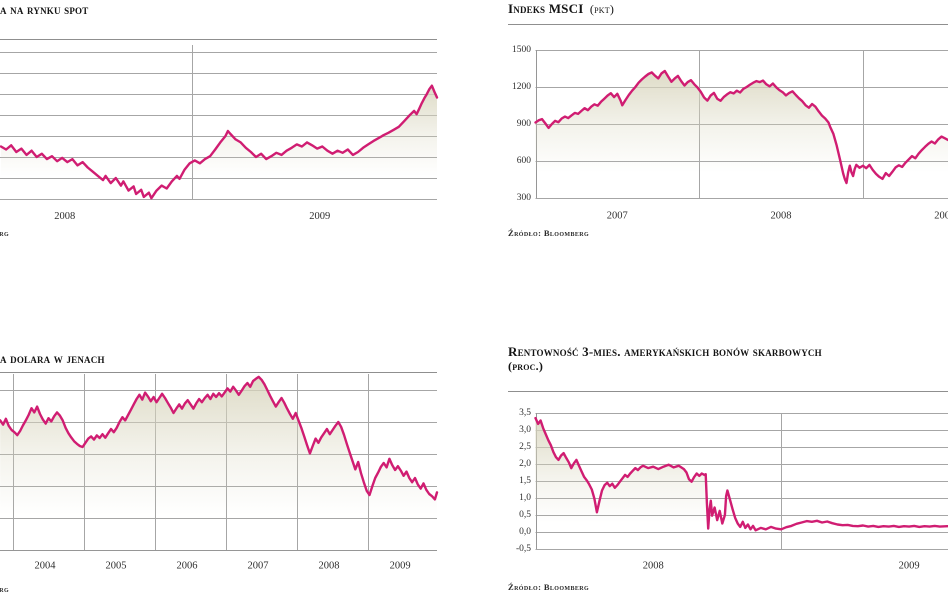 The image size is (948, 593). Describe the element at coordinates (521, 87) in the screenshot. I see `y-tick-label: 1200` at that location.